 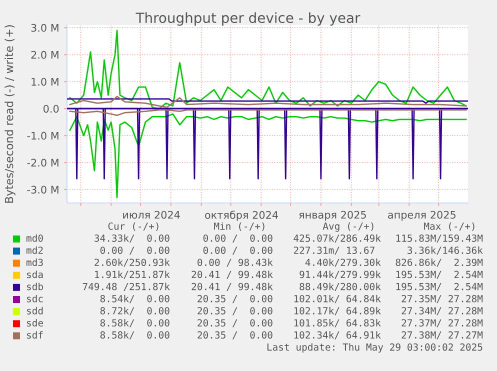 I want to click on text: 27.37M/ 27.28M, so click(x=442, y=323).